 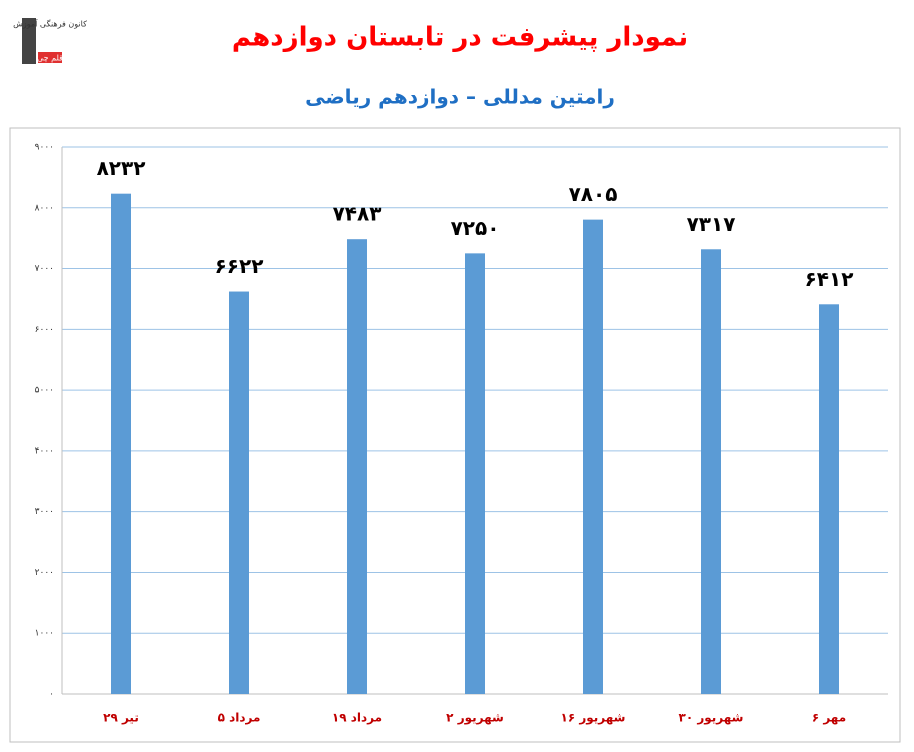 What do you see at coordinates (593, 194) in the screenshot?
I see `value-label: ۷۸۰۵` at bounding box center [593, 194].